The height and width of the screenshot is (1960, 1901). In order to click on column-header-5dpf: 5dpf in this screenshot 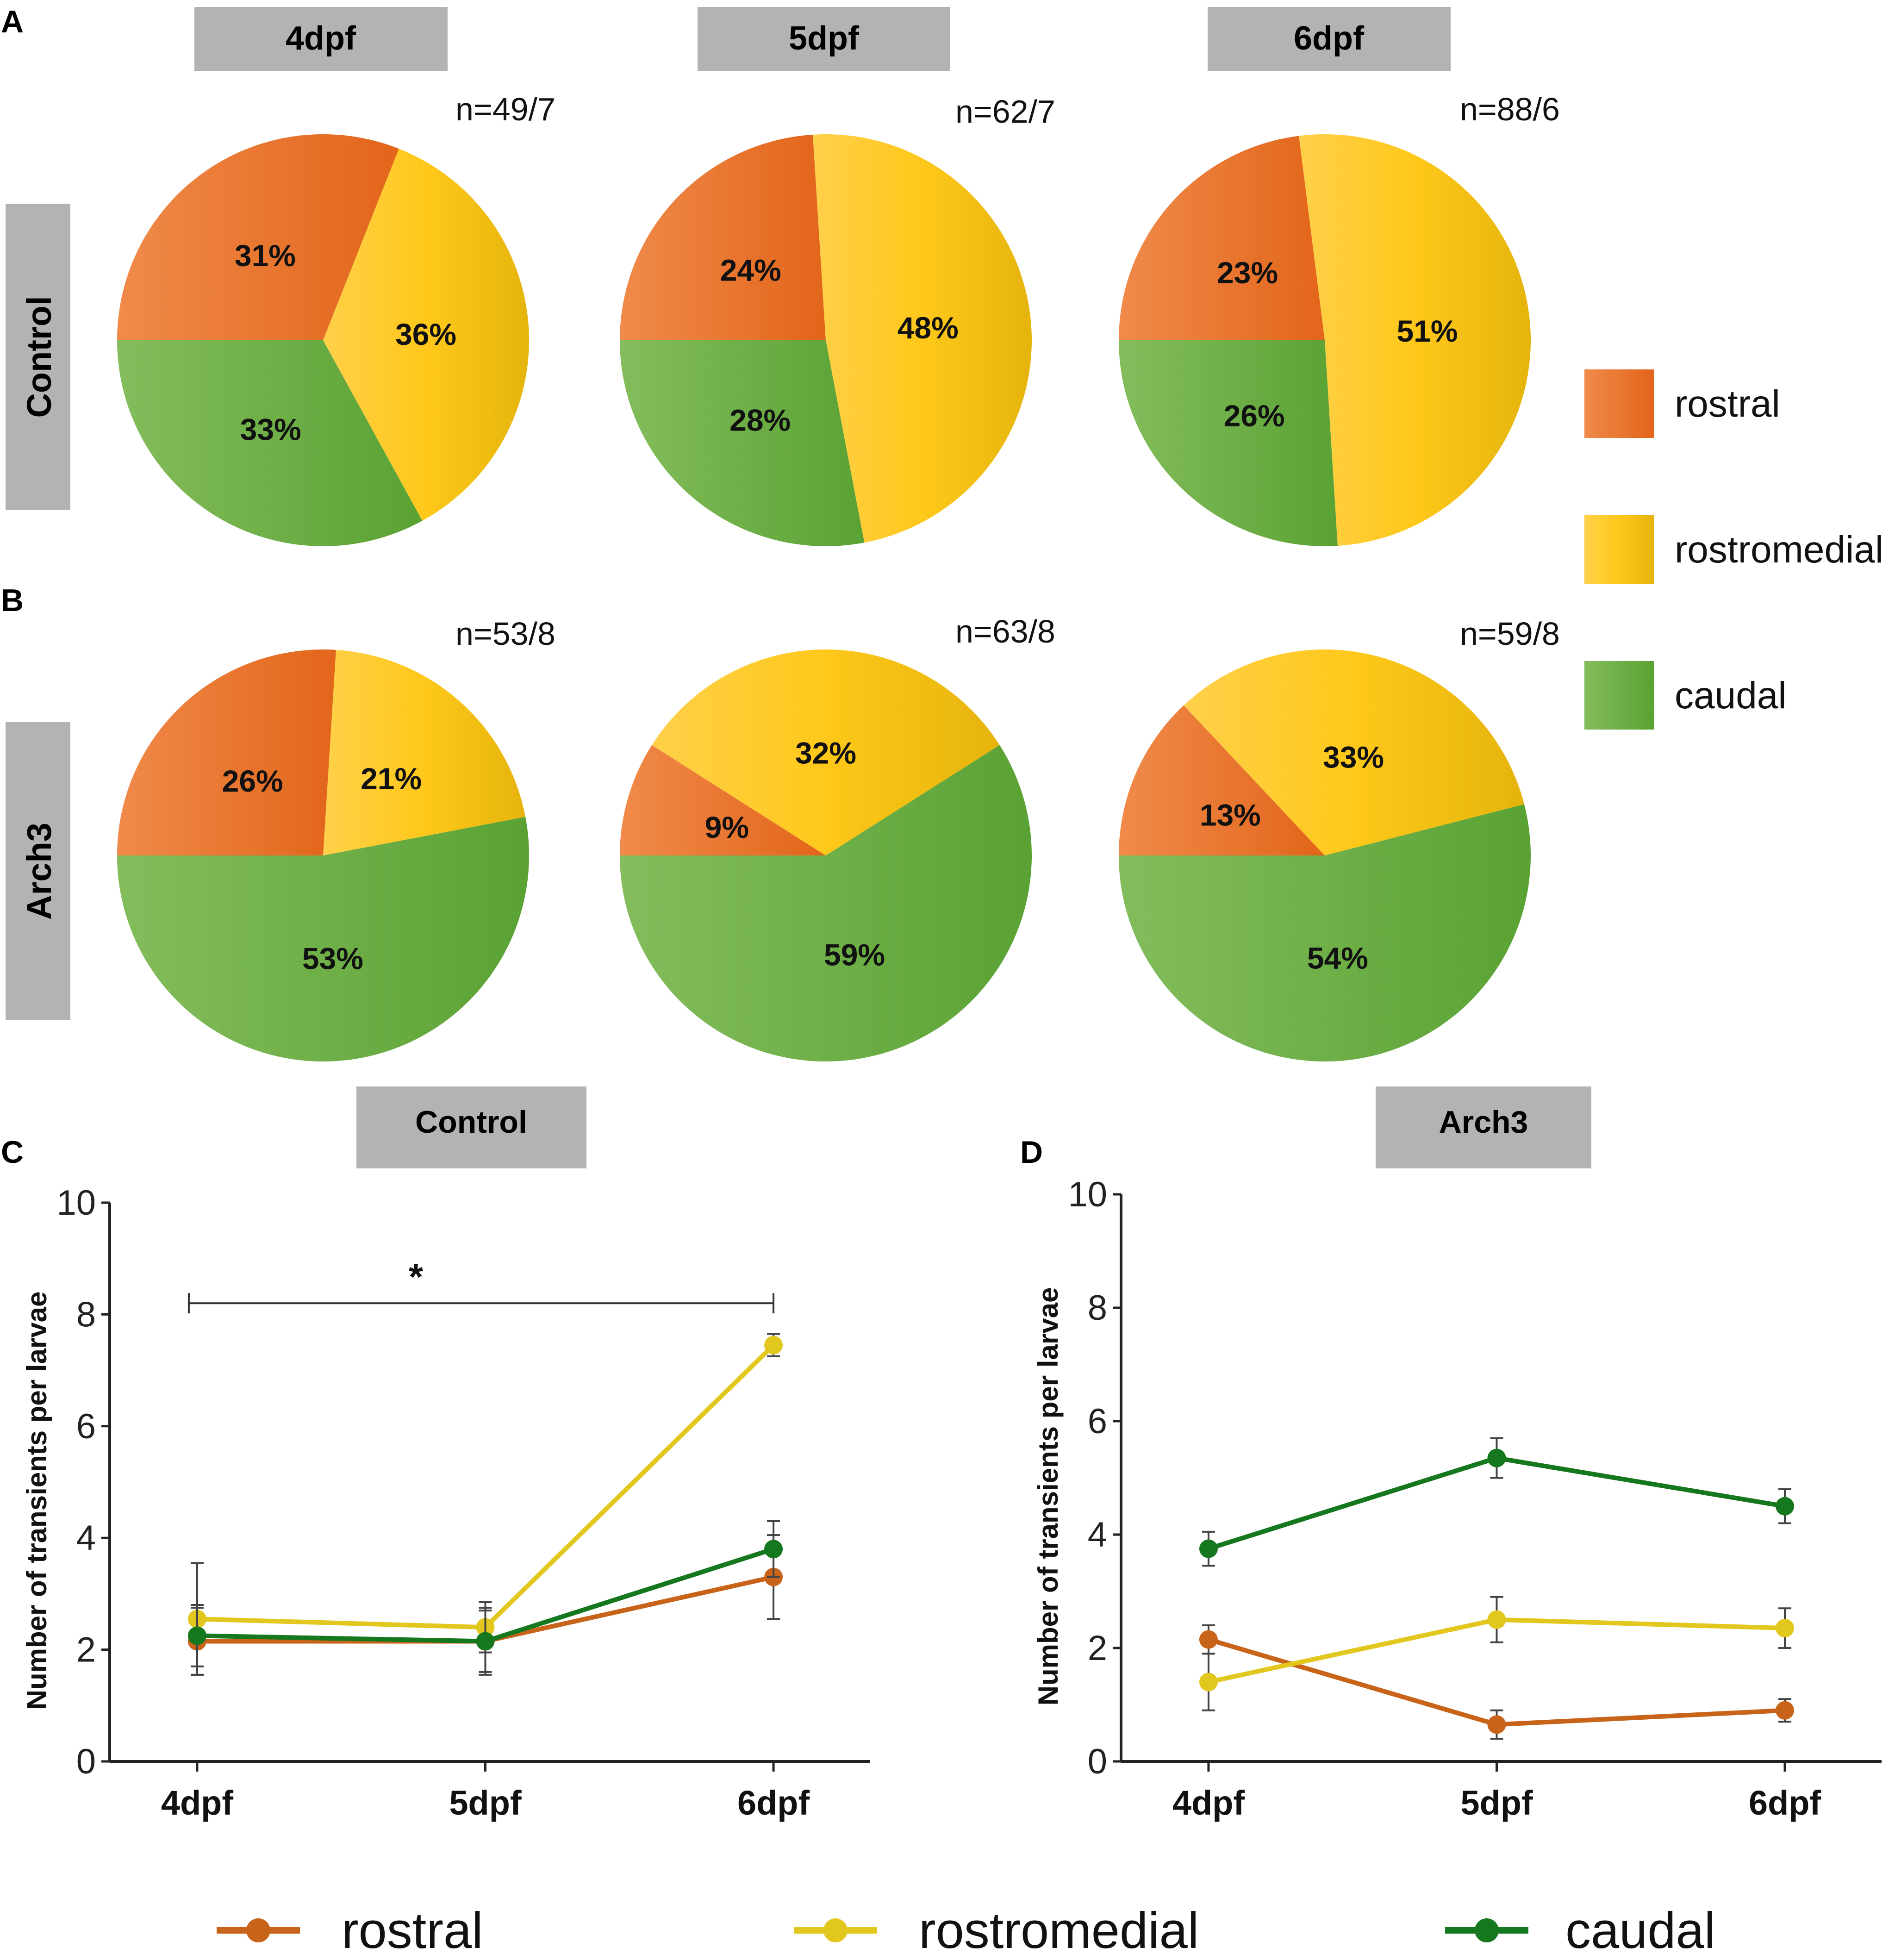, I will do `click(824, 39)`.